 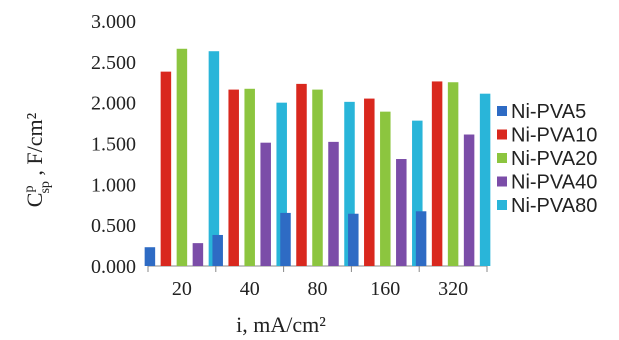 I want to click on legend-swatch-ni-pva40, so click(x=502, y=181).